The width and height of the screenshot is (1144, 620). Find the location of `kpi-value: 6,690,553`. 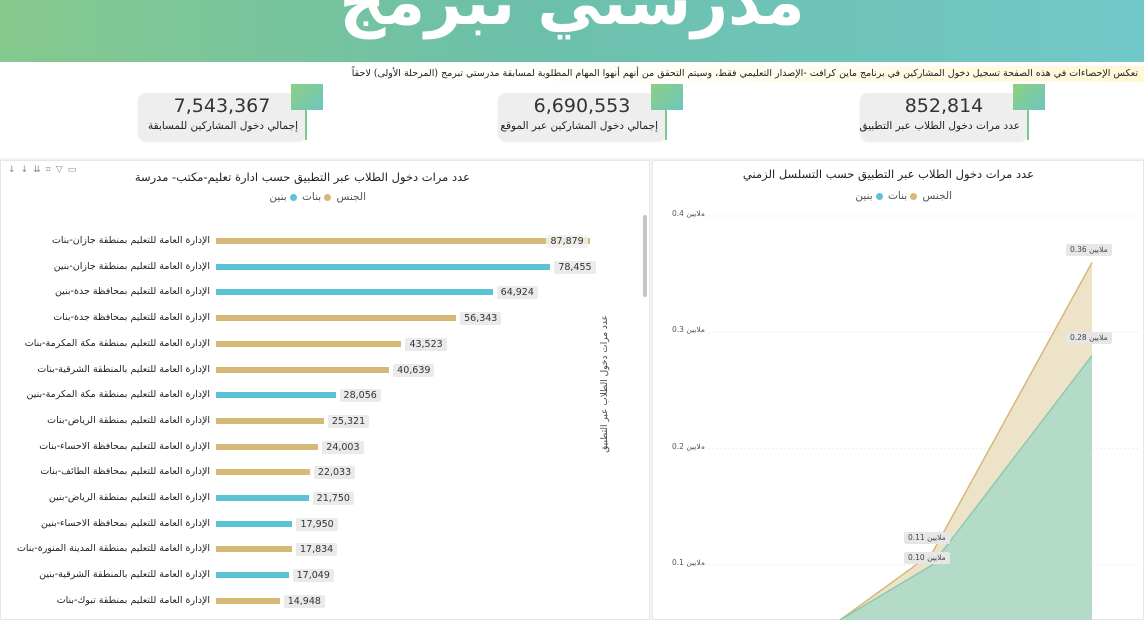

kpi-value: 6,690,553 is located at coordinates (582, 106).